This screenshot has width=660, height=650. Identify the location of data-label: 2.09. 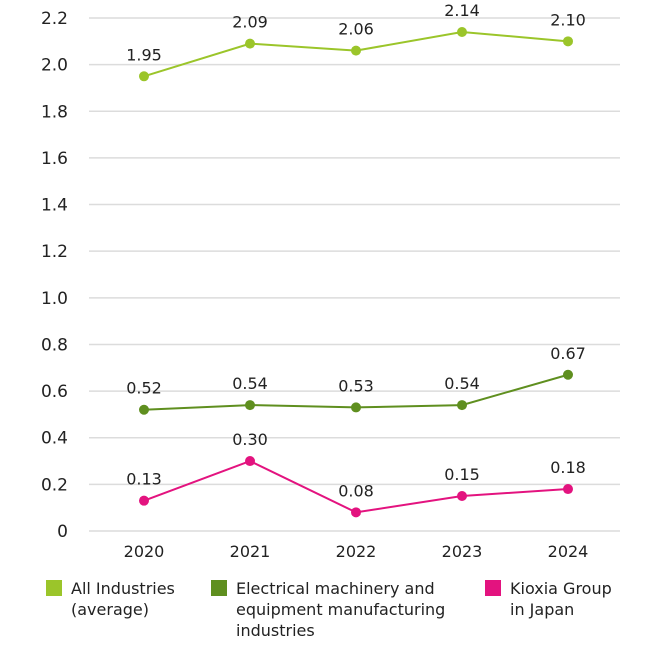
(250, 22).